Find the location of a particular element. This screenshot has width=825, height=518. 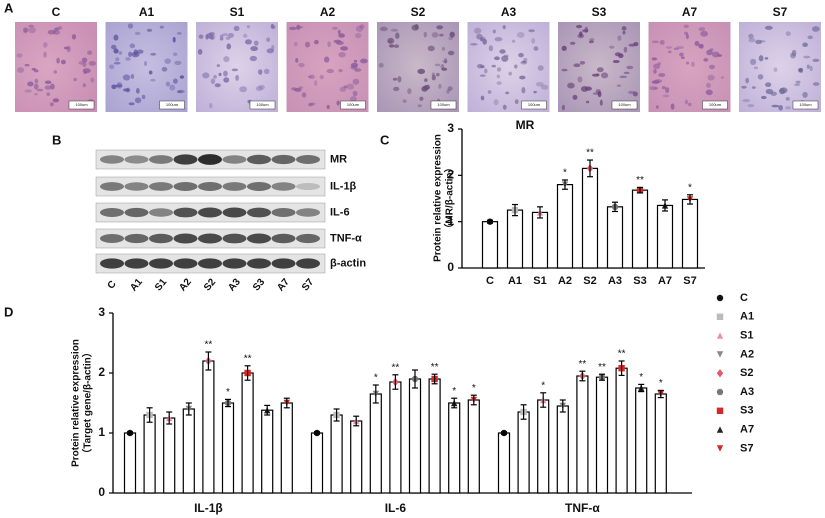

lane-label: S1 is located at coordinates (161, 285).